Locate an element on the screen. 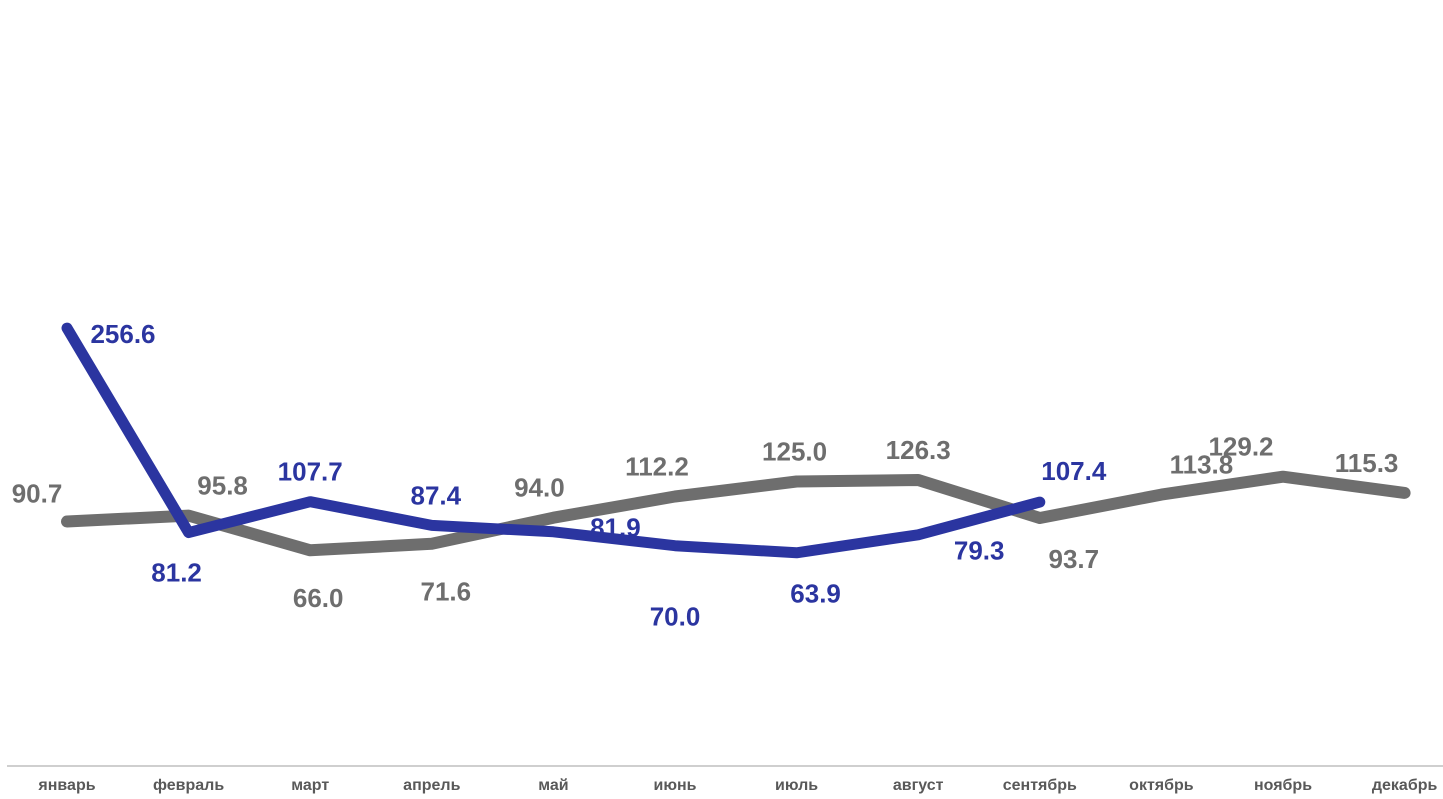 The image size is (1443, 799). x-tick-label: апрель is located at coordinates (431, 785).